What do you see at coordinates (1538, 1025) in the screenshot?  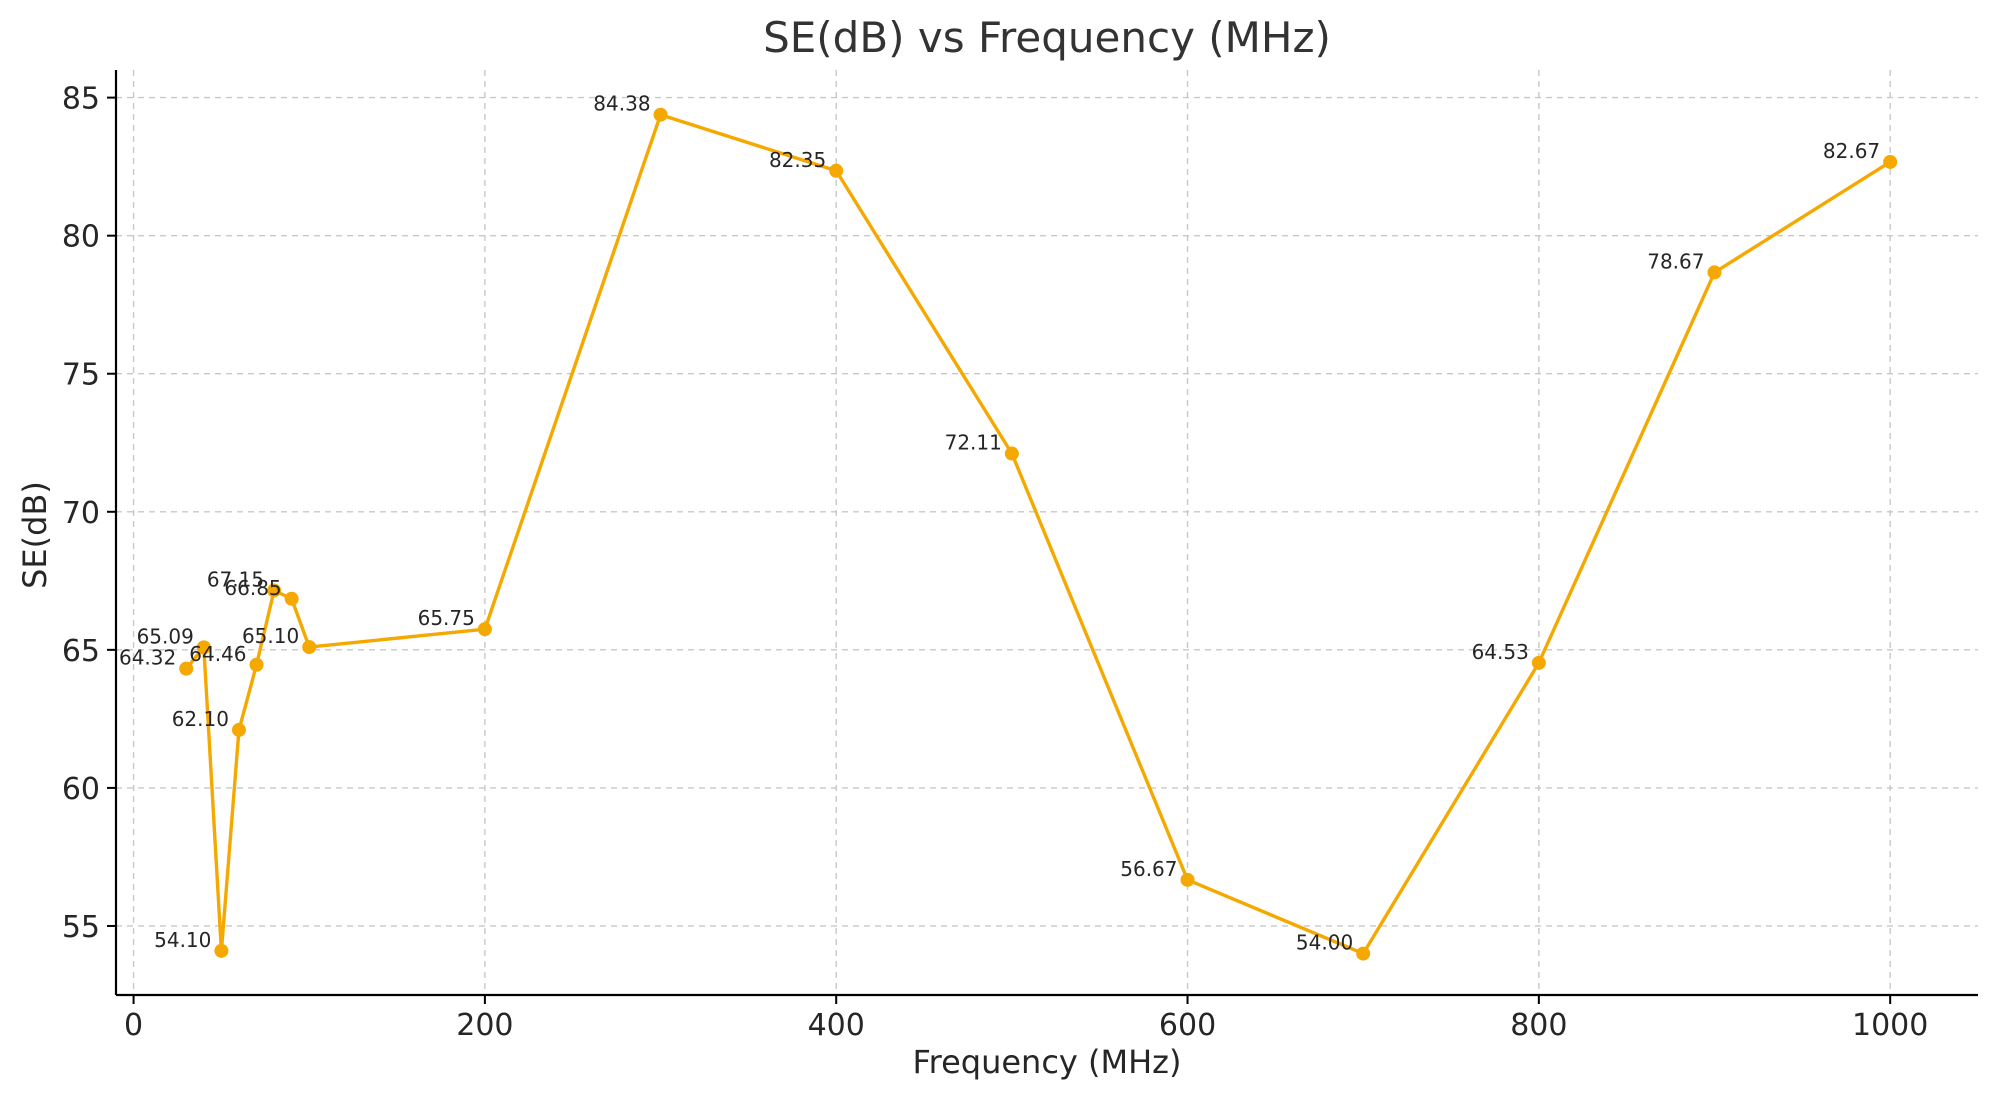 I see `x-tick-label: 800` at bounding box center [1538, 1025].